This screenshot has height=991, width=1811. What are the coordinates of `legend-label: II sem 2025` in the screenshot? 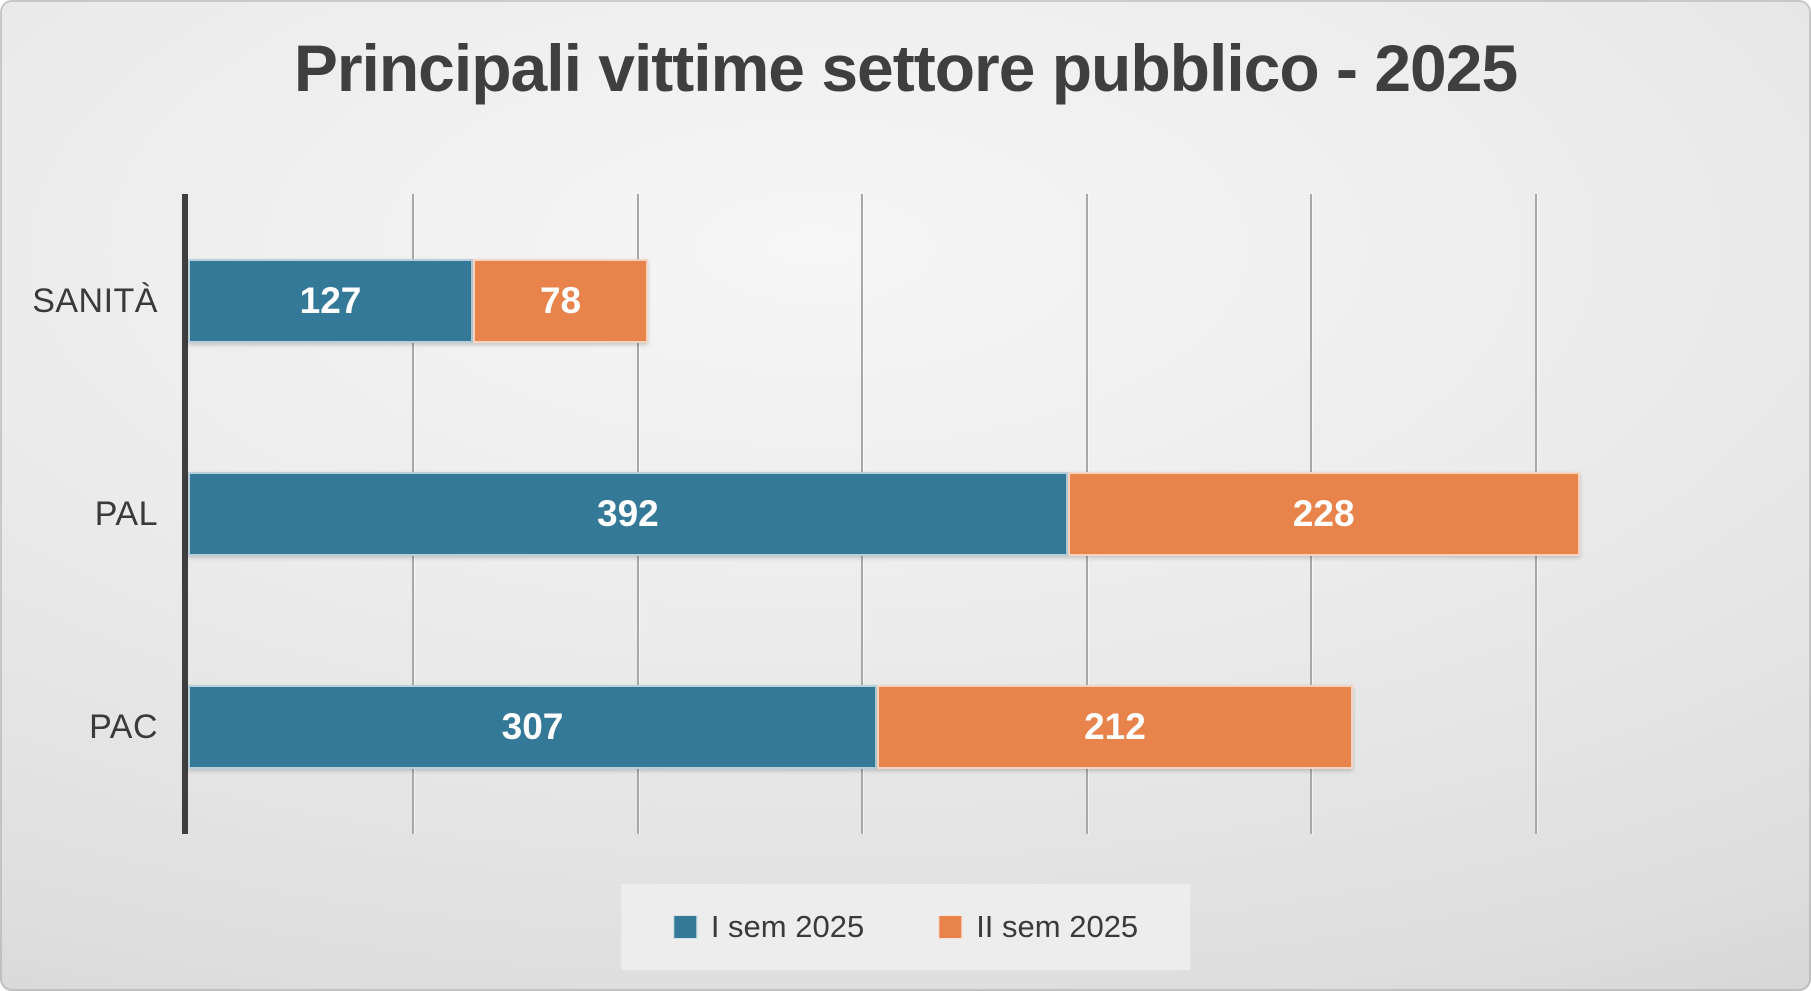 It's located at (1057, 926).